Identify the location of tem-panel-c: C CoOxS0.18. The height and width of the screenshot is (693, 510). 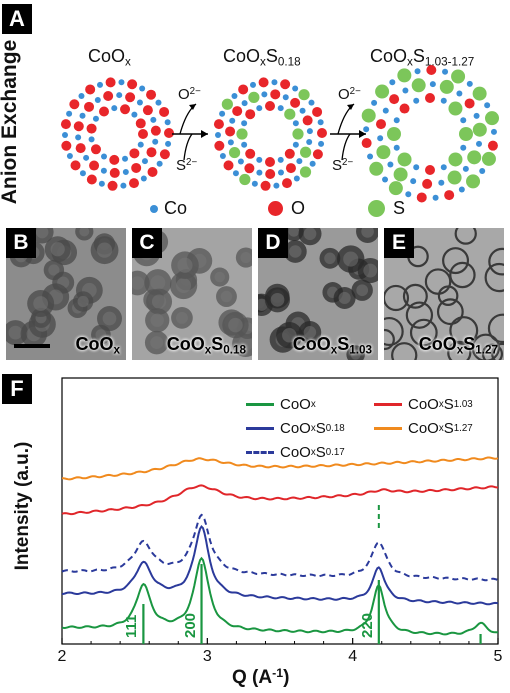
(192, 294).